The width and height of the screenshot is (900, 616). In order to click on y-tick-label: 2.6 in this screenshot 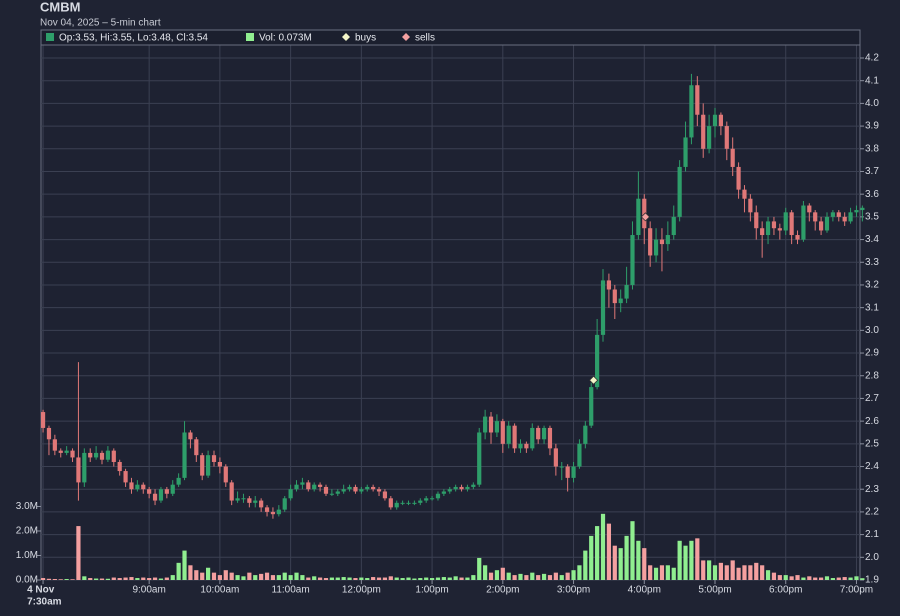, I will do `click(872, 421)`.